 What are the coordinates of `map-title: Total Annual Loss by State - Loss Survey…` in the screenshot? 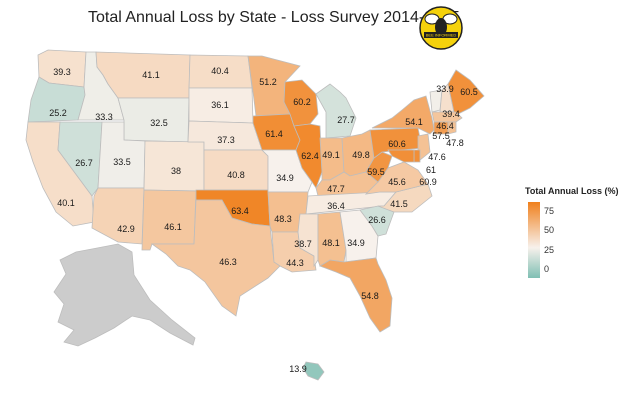 It's located at (274, 17).